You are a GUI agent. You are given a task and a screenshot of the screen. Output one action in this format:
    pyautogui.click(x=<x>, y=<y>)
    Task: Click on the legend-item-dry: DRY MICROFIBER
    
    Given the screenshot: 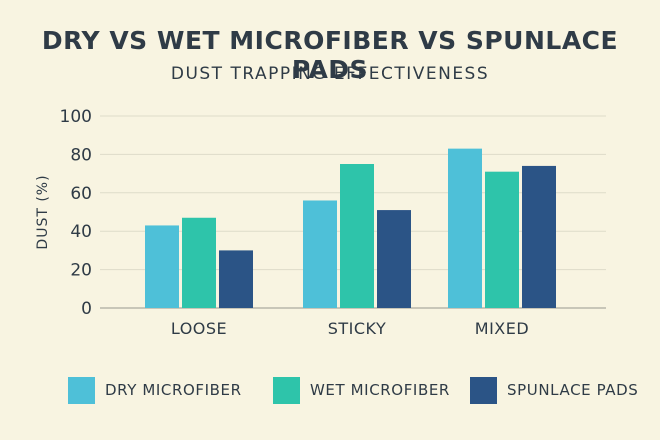 What is the action you would take?
    pyautogui.click(x=155, y=390)
    